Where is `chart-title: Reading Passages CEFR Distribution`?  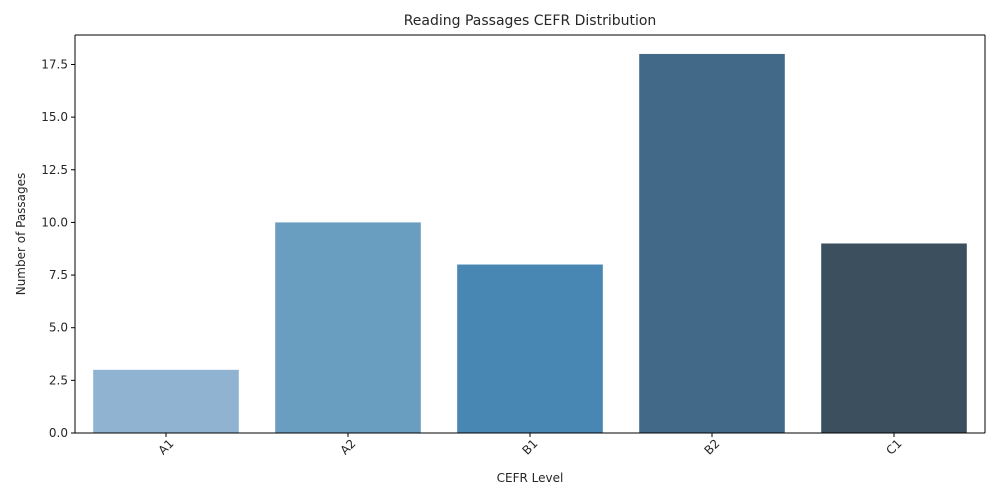 chart-title: Reading Passages CEFR Distribution is located at coordinates (530, 21).